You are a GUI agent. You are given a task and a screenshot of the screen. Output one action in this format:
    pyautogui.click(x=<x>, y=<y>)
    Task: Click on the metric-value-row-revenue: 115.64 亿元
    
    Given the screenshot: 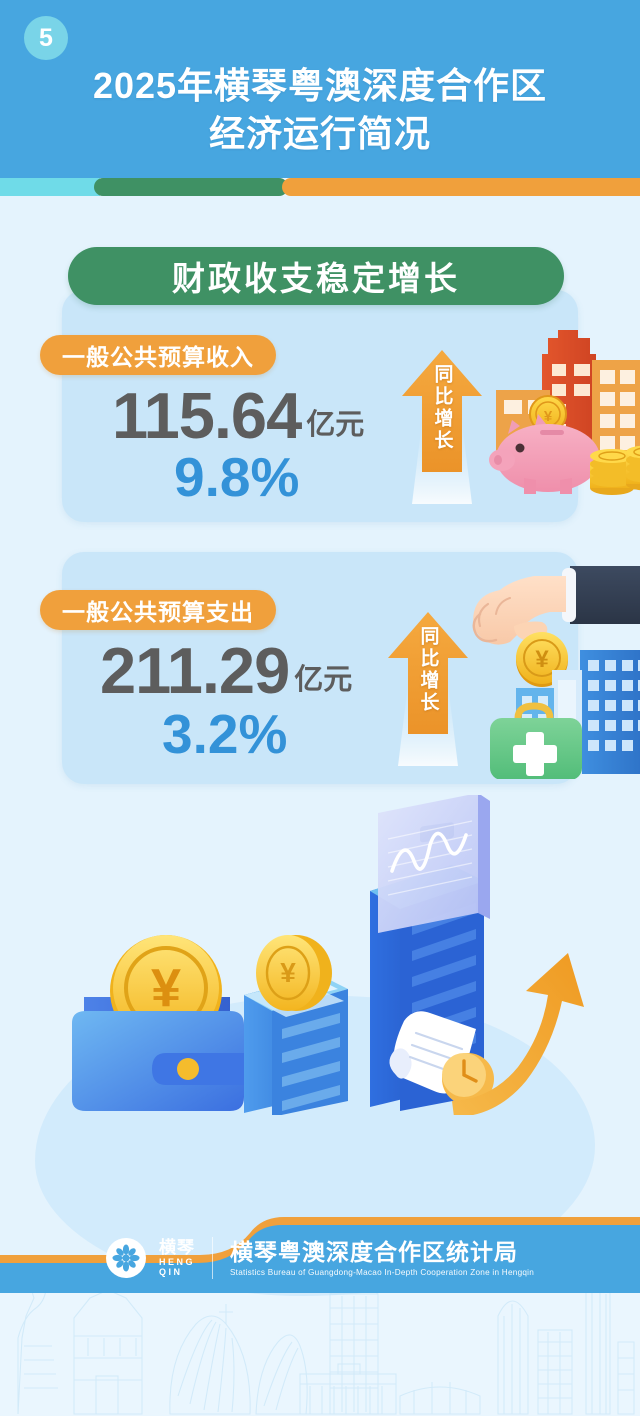 What is the action you would take?
    pyautogui.click(x=238, y=415)
    